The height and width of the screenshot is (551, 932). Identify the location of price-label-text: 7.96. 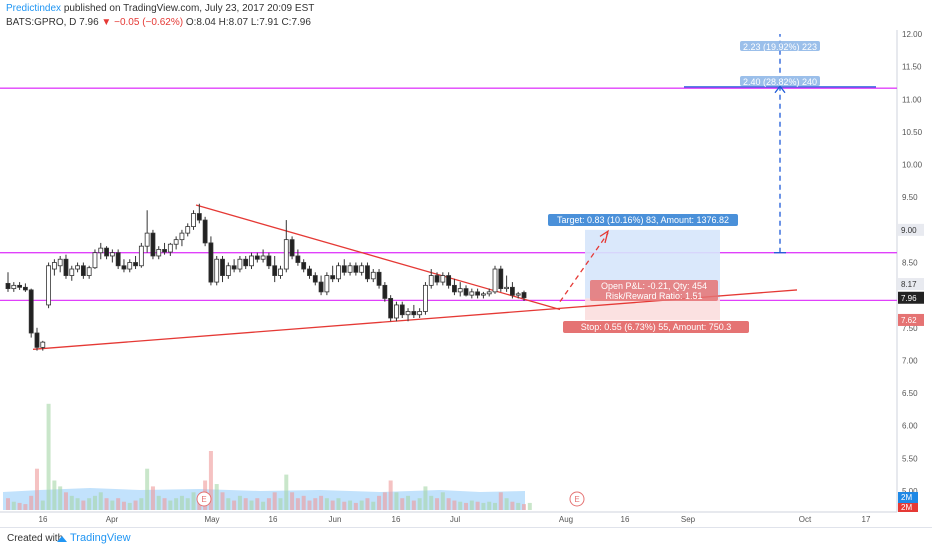
(909, 298).